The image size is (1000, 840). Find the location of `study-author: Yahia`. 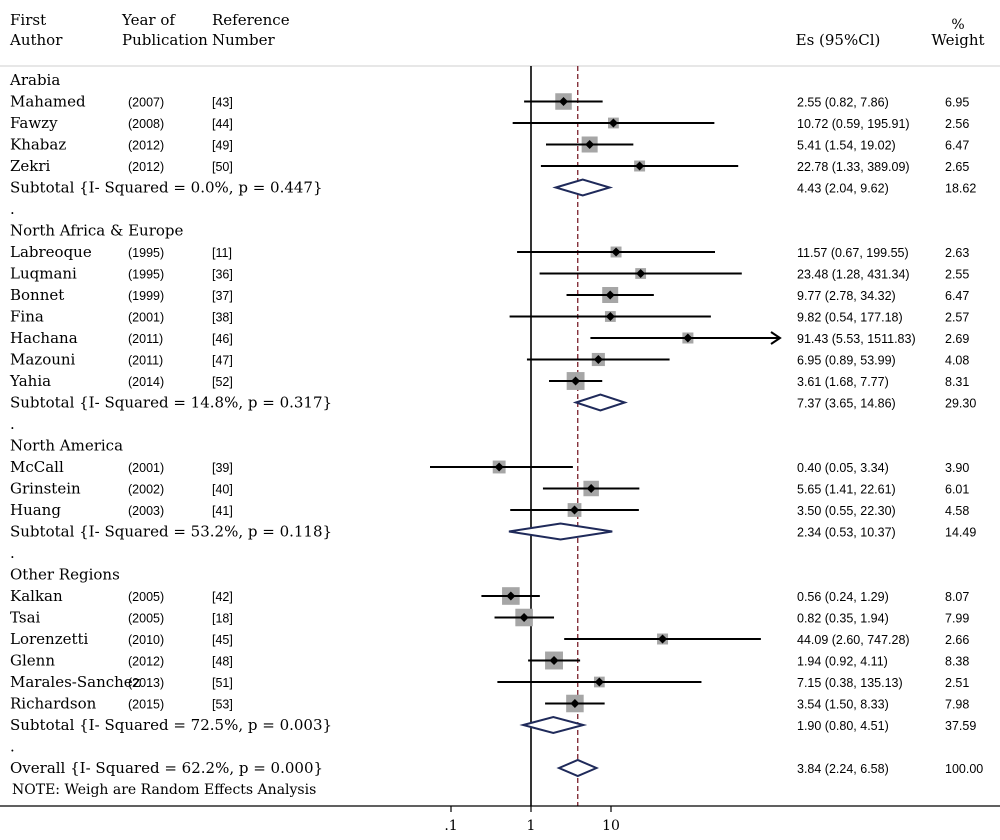

study-author: Yahia is located at coordinates (30, 381).